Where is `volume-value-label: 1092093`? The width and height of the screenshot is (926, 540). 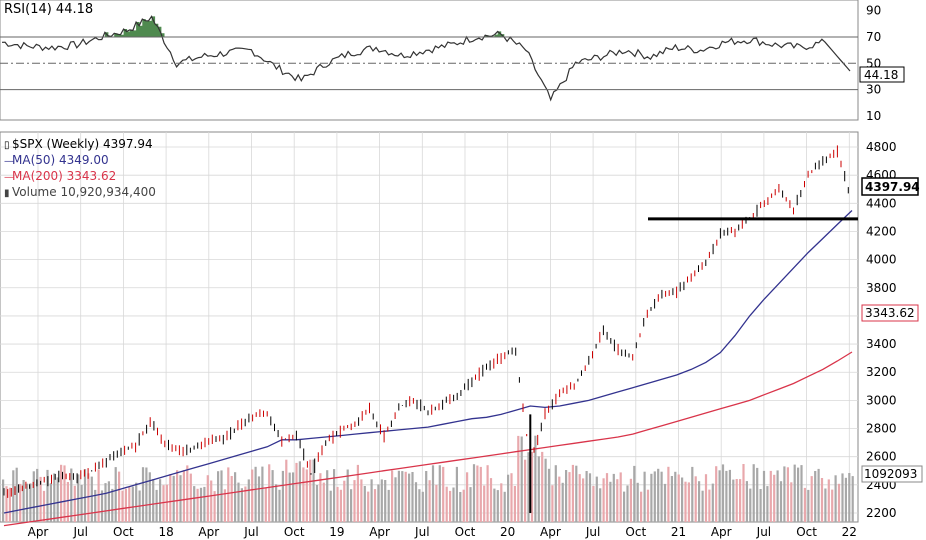
volume-value-label: 1092093 is located at coordinates (890, 474).